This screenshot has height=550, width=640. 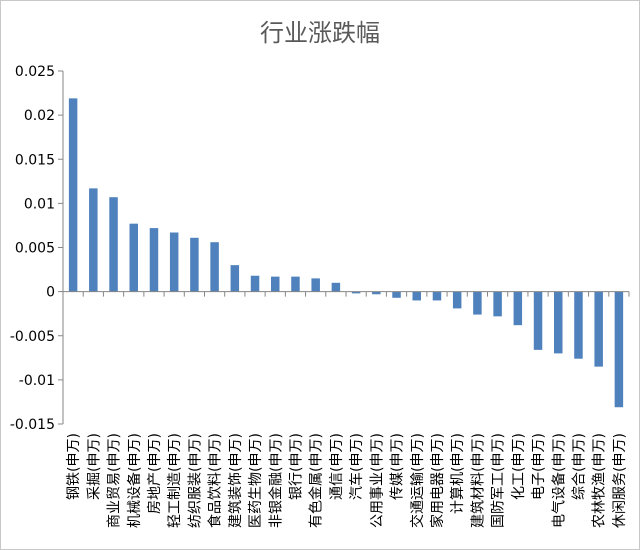 I want to click on category-label: 有色金属(申万), so click(x=316, y=480).